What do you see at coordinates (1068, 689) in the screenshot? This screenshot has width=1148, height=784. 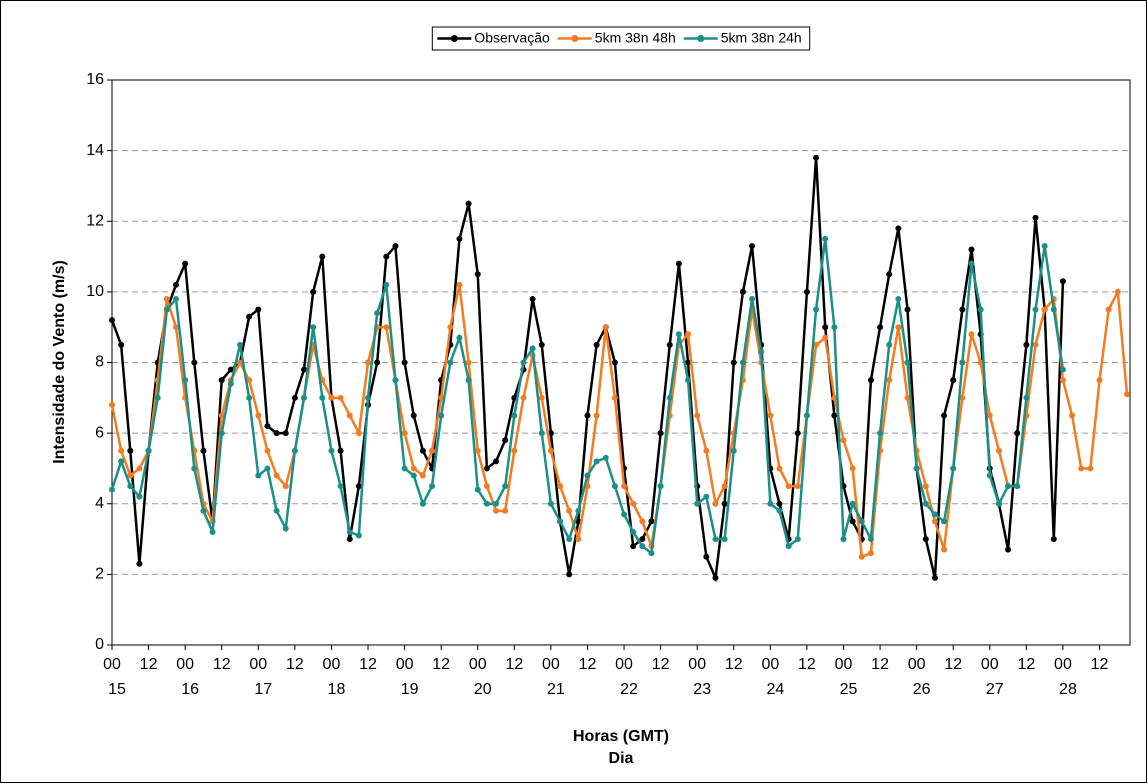 I see `day-label: 28` at bounding box center [1068, 689].